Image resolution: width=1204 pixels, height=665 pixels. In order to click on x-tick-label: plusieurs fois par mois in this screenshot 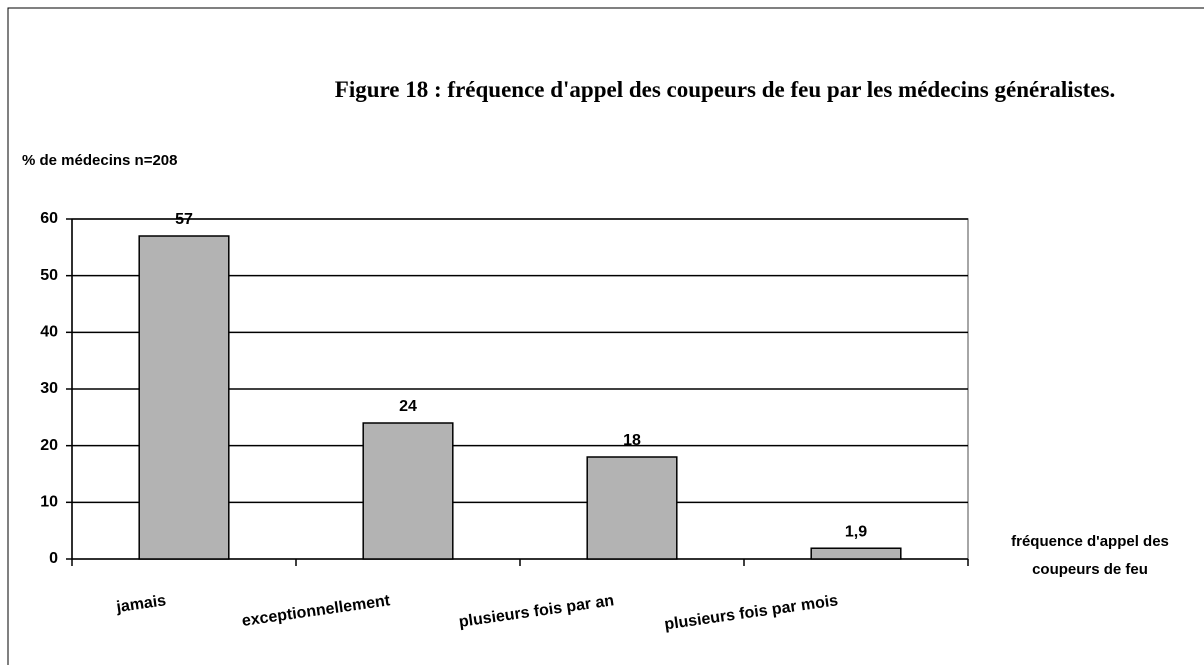, I will do `click(751, 612)`.